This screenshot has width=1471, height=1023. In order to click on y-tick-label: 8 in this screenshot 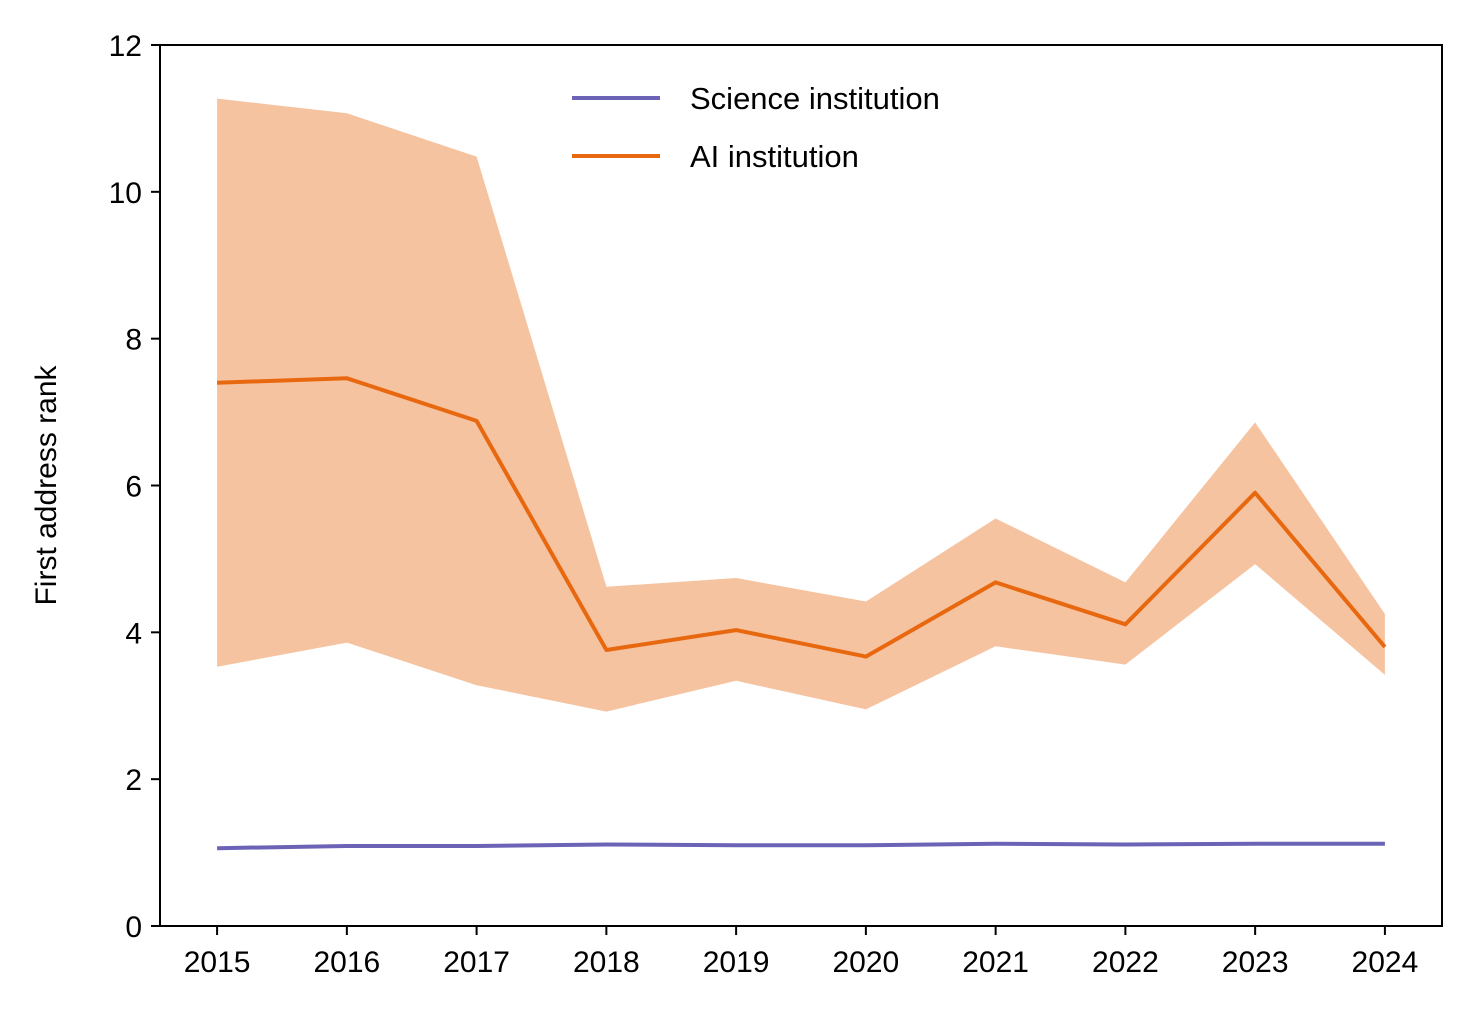, I will do `click(133, 340)`.